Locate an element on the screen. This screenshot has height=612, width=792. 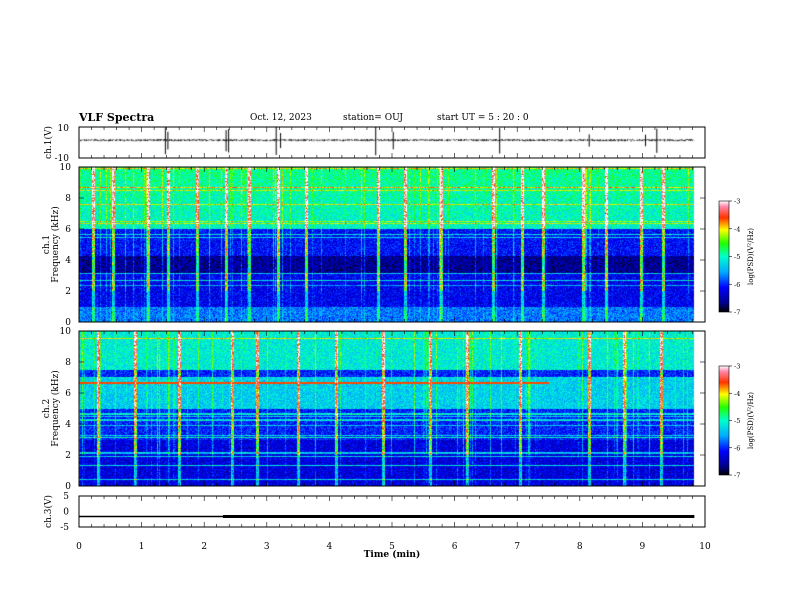
figure-title: VLF Spectra is located at coordinates (117, 117).